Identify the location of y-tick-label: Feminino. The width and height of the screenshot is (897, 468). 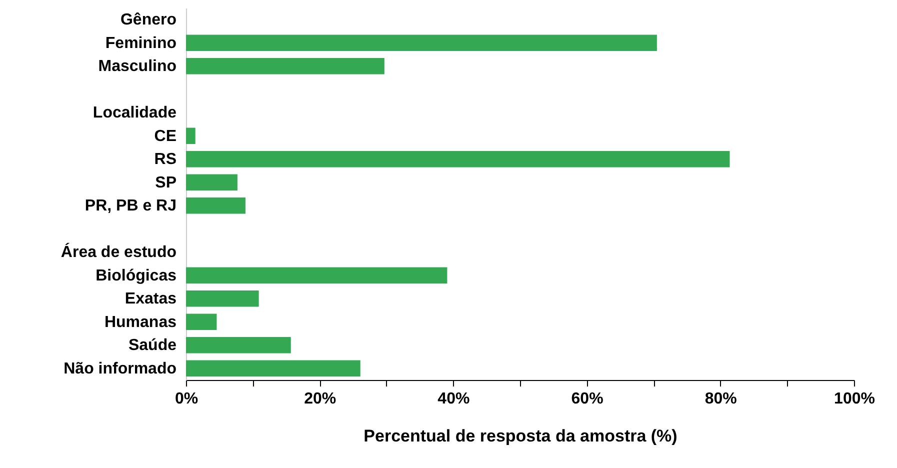
(141, 43).